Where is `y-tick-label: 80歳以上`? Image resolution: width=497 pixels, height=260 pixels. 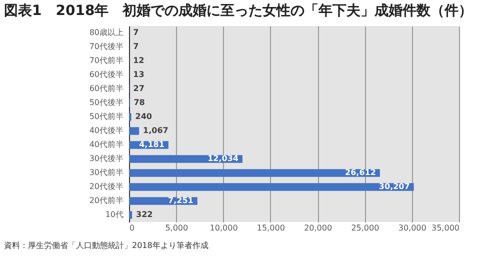 y-tick-label: 80歳以上 is located at coordinates (106, 32).